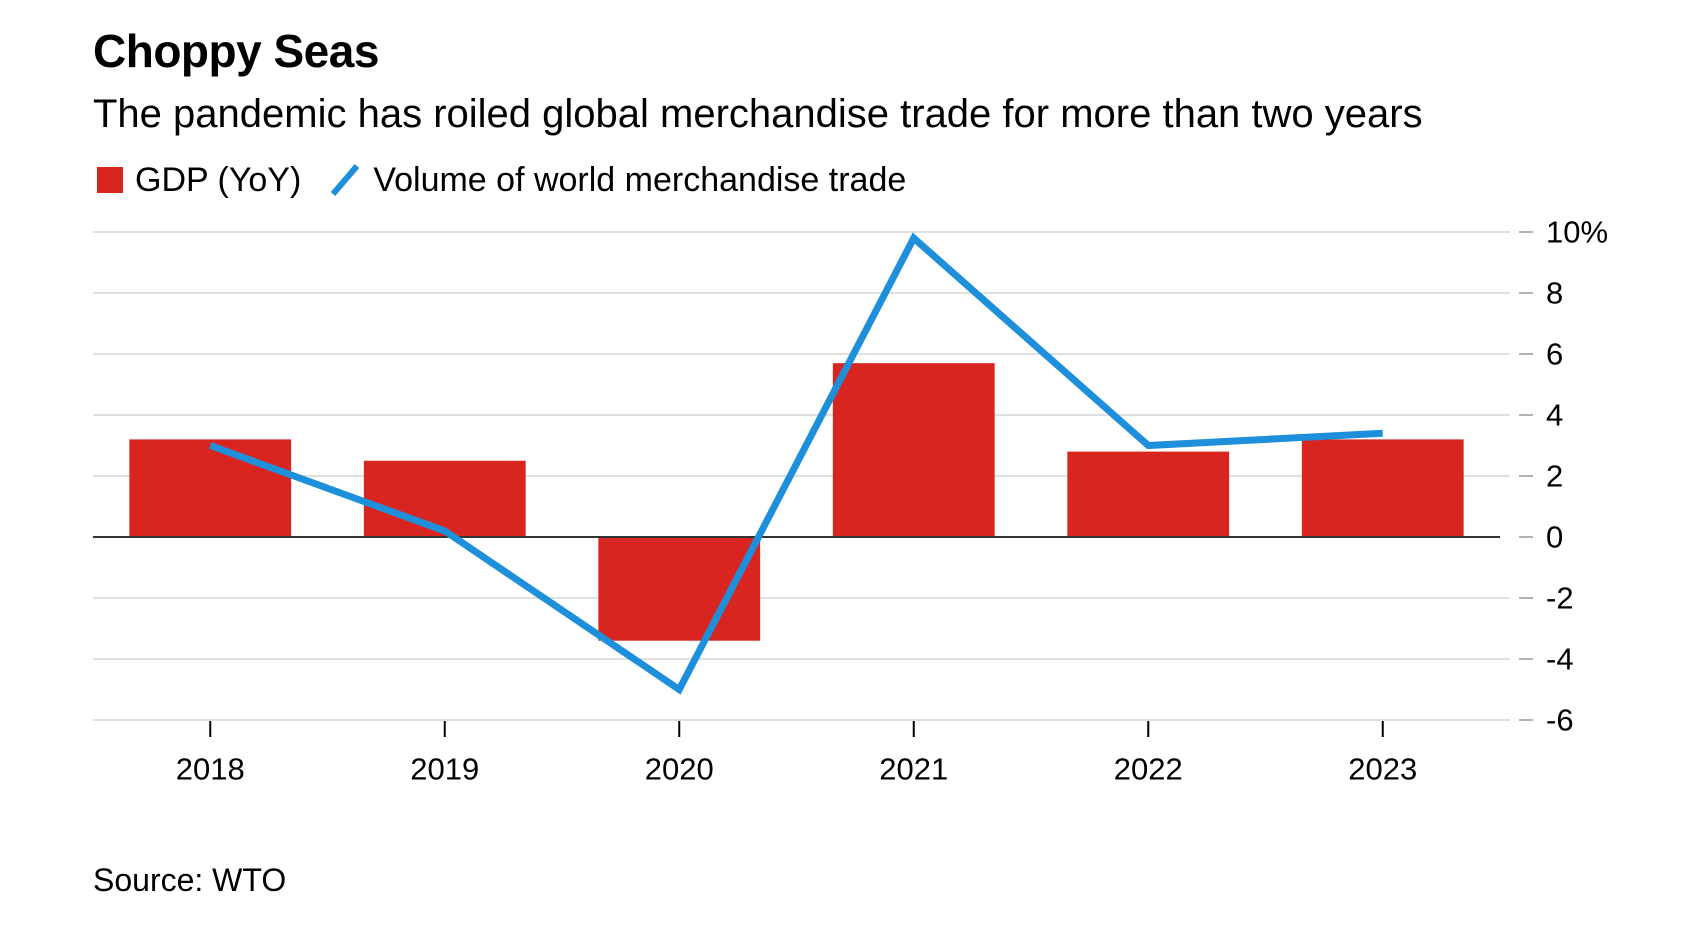 This screenshot has width=1695, height=937. I want to click on source-note: Source: WTO, so click(190, 880).